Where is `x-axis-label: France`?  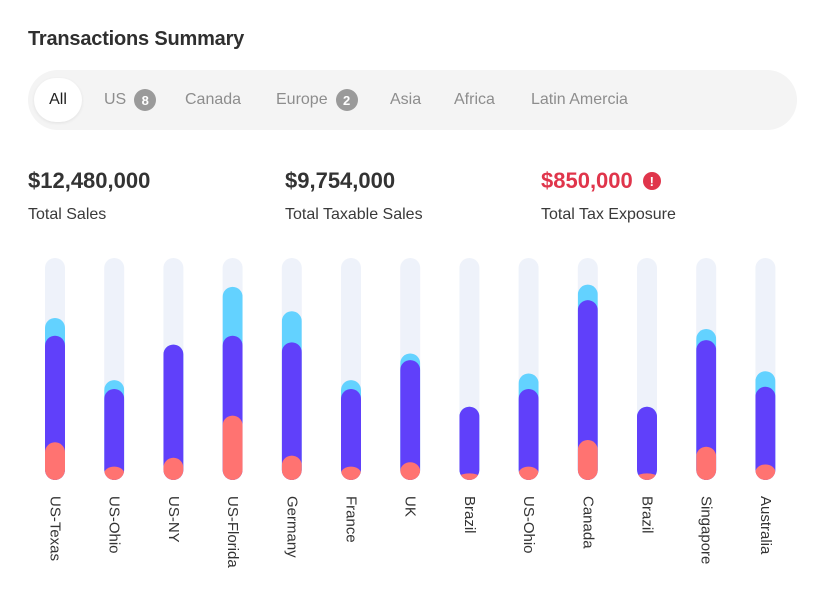 x-axis-label: France is located at coordinates (351, 519).